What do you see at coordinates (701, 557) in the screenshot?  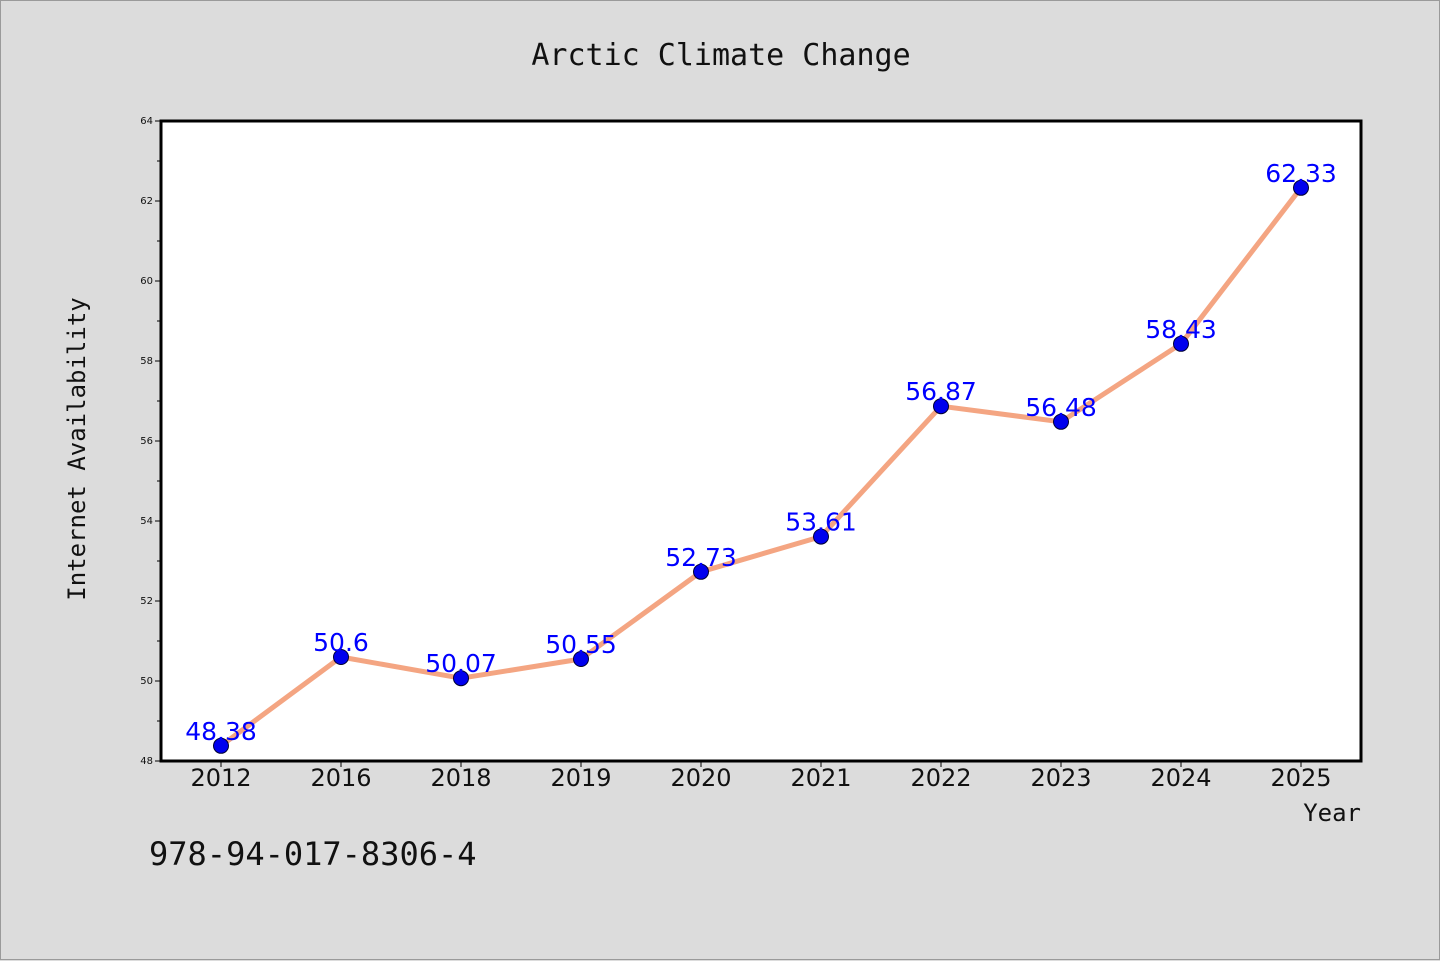 I see `data-label: 52.73` at bounding box center [701, 557].